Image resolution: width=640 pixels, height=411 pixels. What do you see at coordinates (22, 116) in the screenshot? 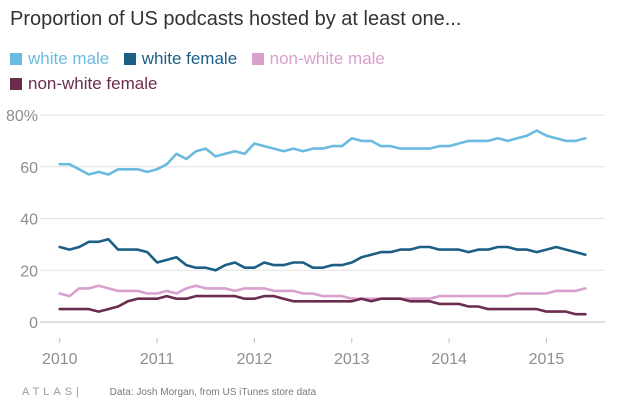
I see `y-tick-label: 80%` at bounding box center [22, 116].